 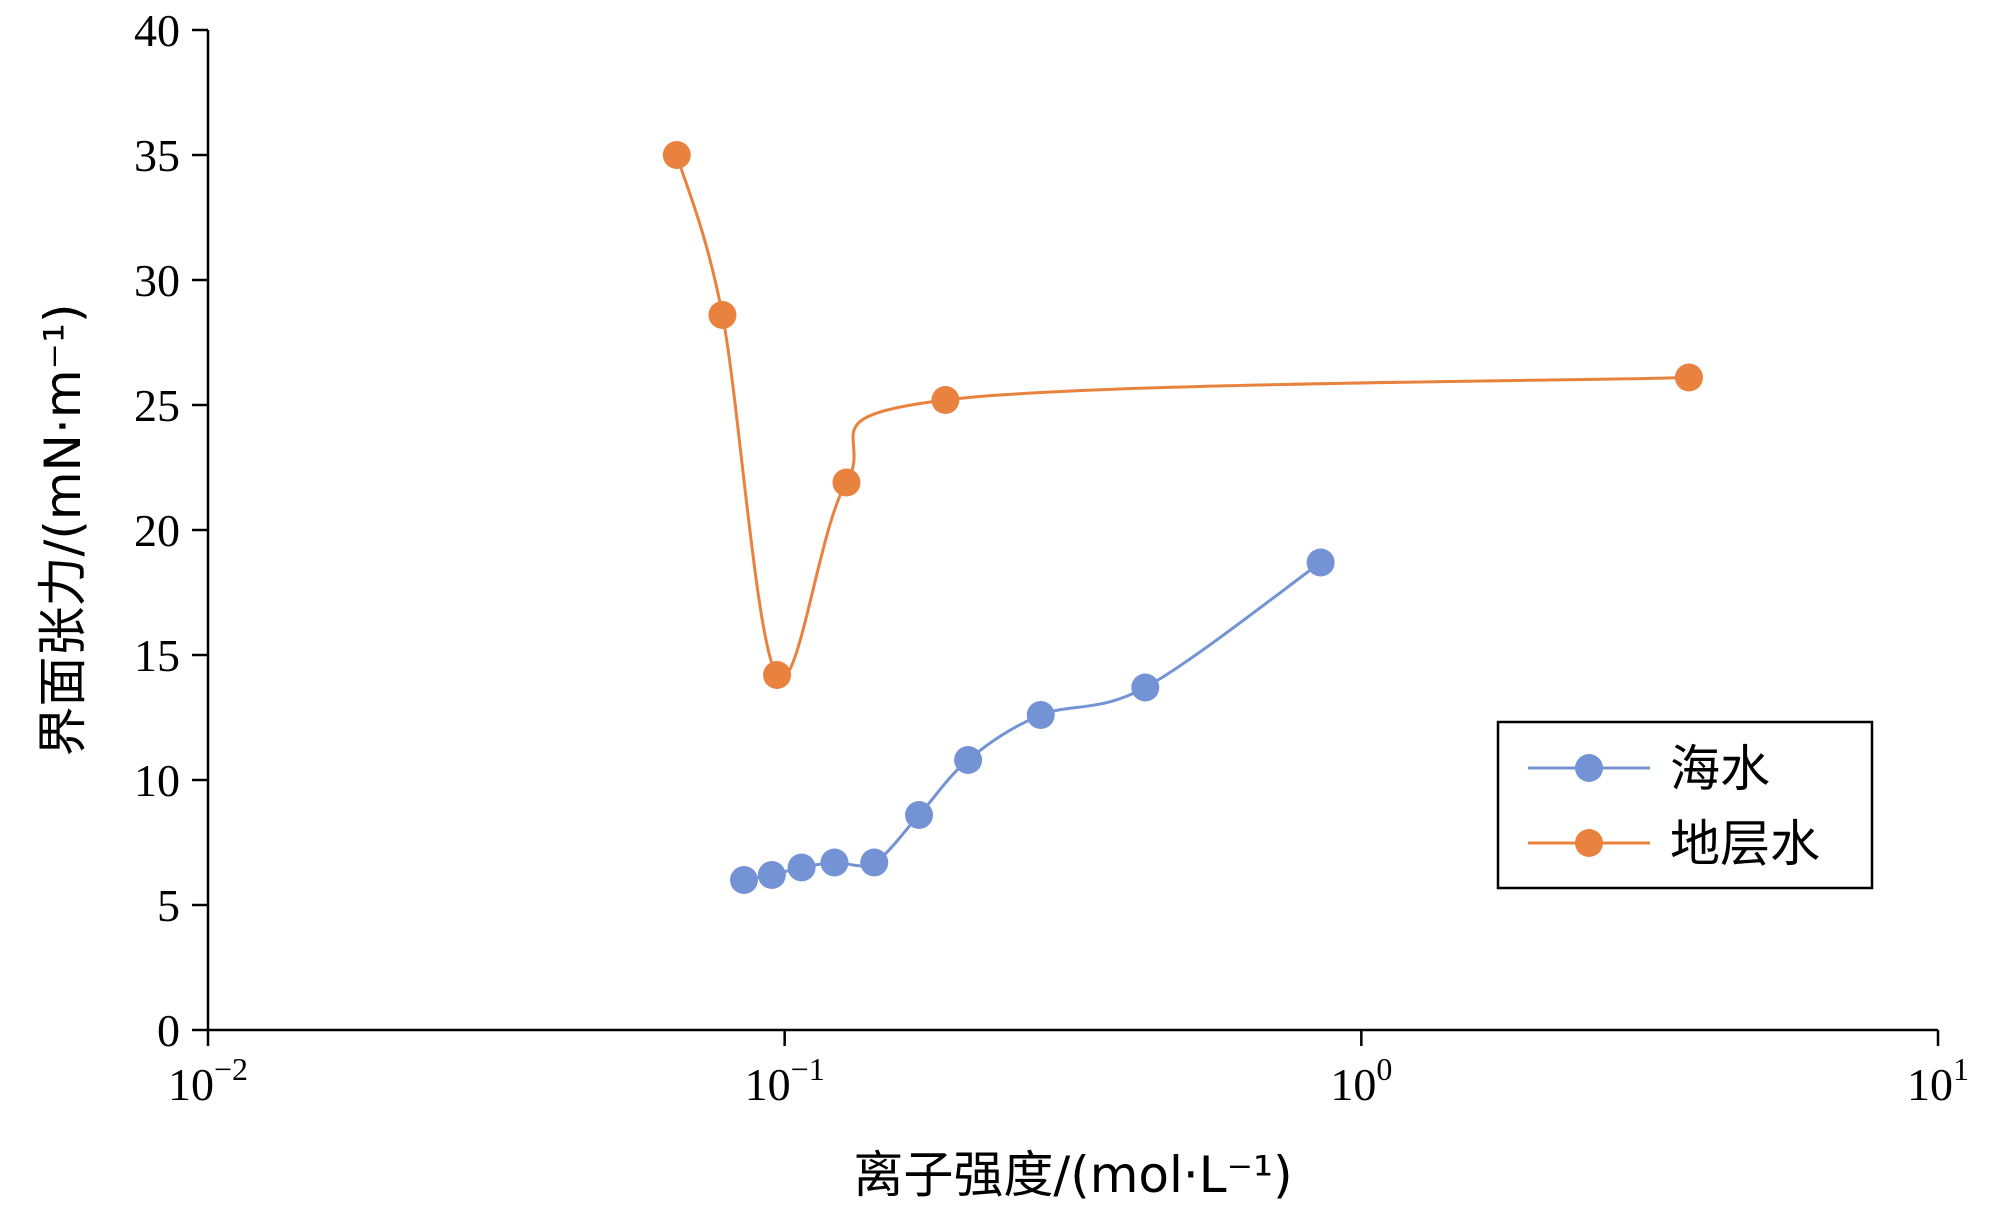 I want to click on y-tick-label: 35, so click(x=157, y=155).